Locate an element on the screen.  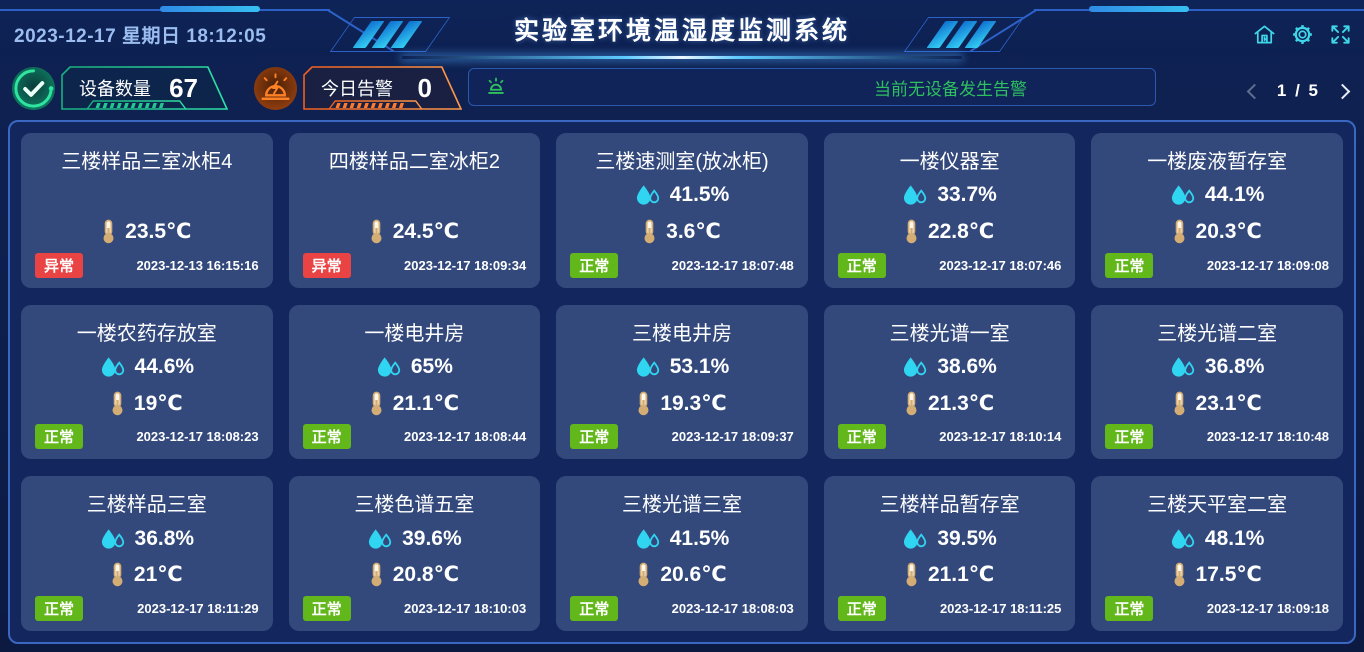
alarm-badge-outline is located at coordinates (382, 88).